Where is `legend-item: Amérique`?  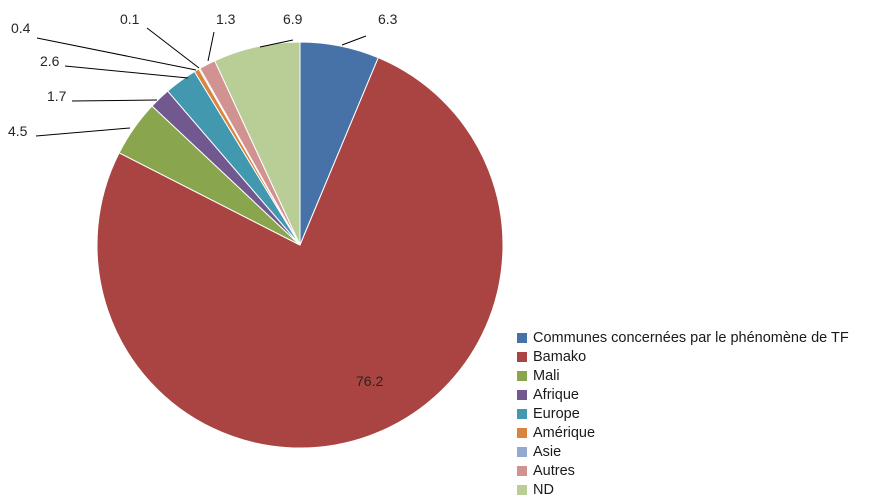 legend-item: Amérique is located at coordinates (683, 432).